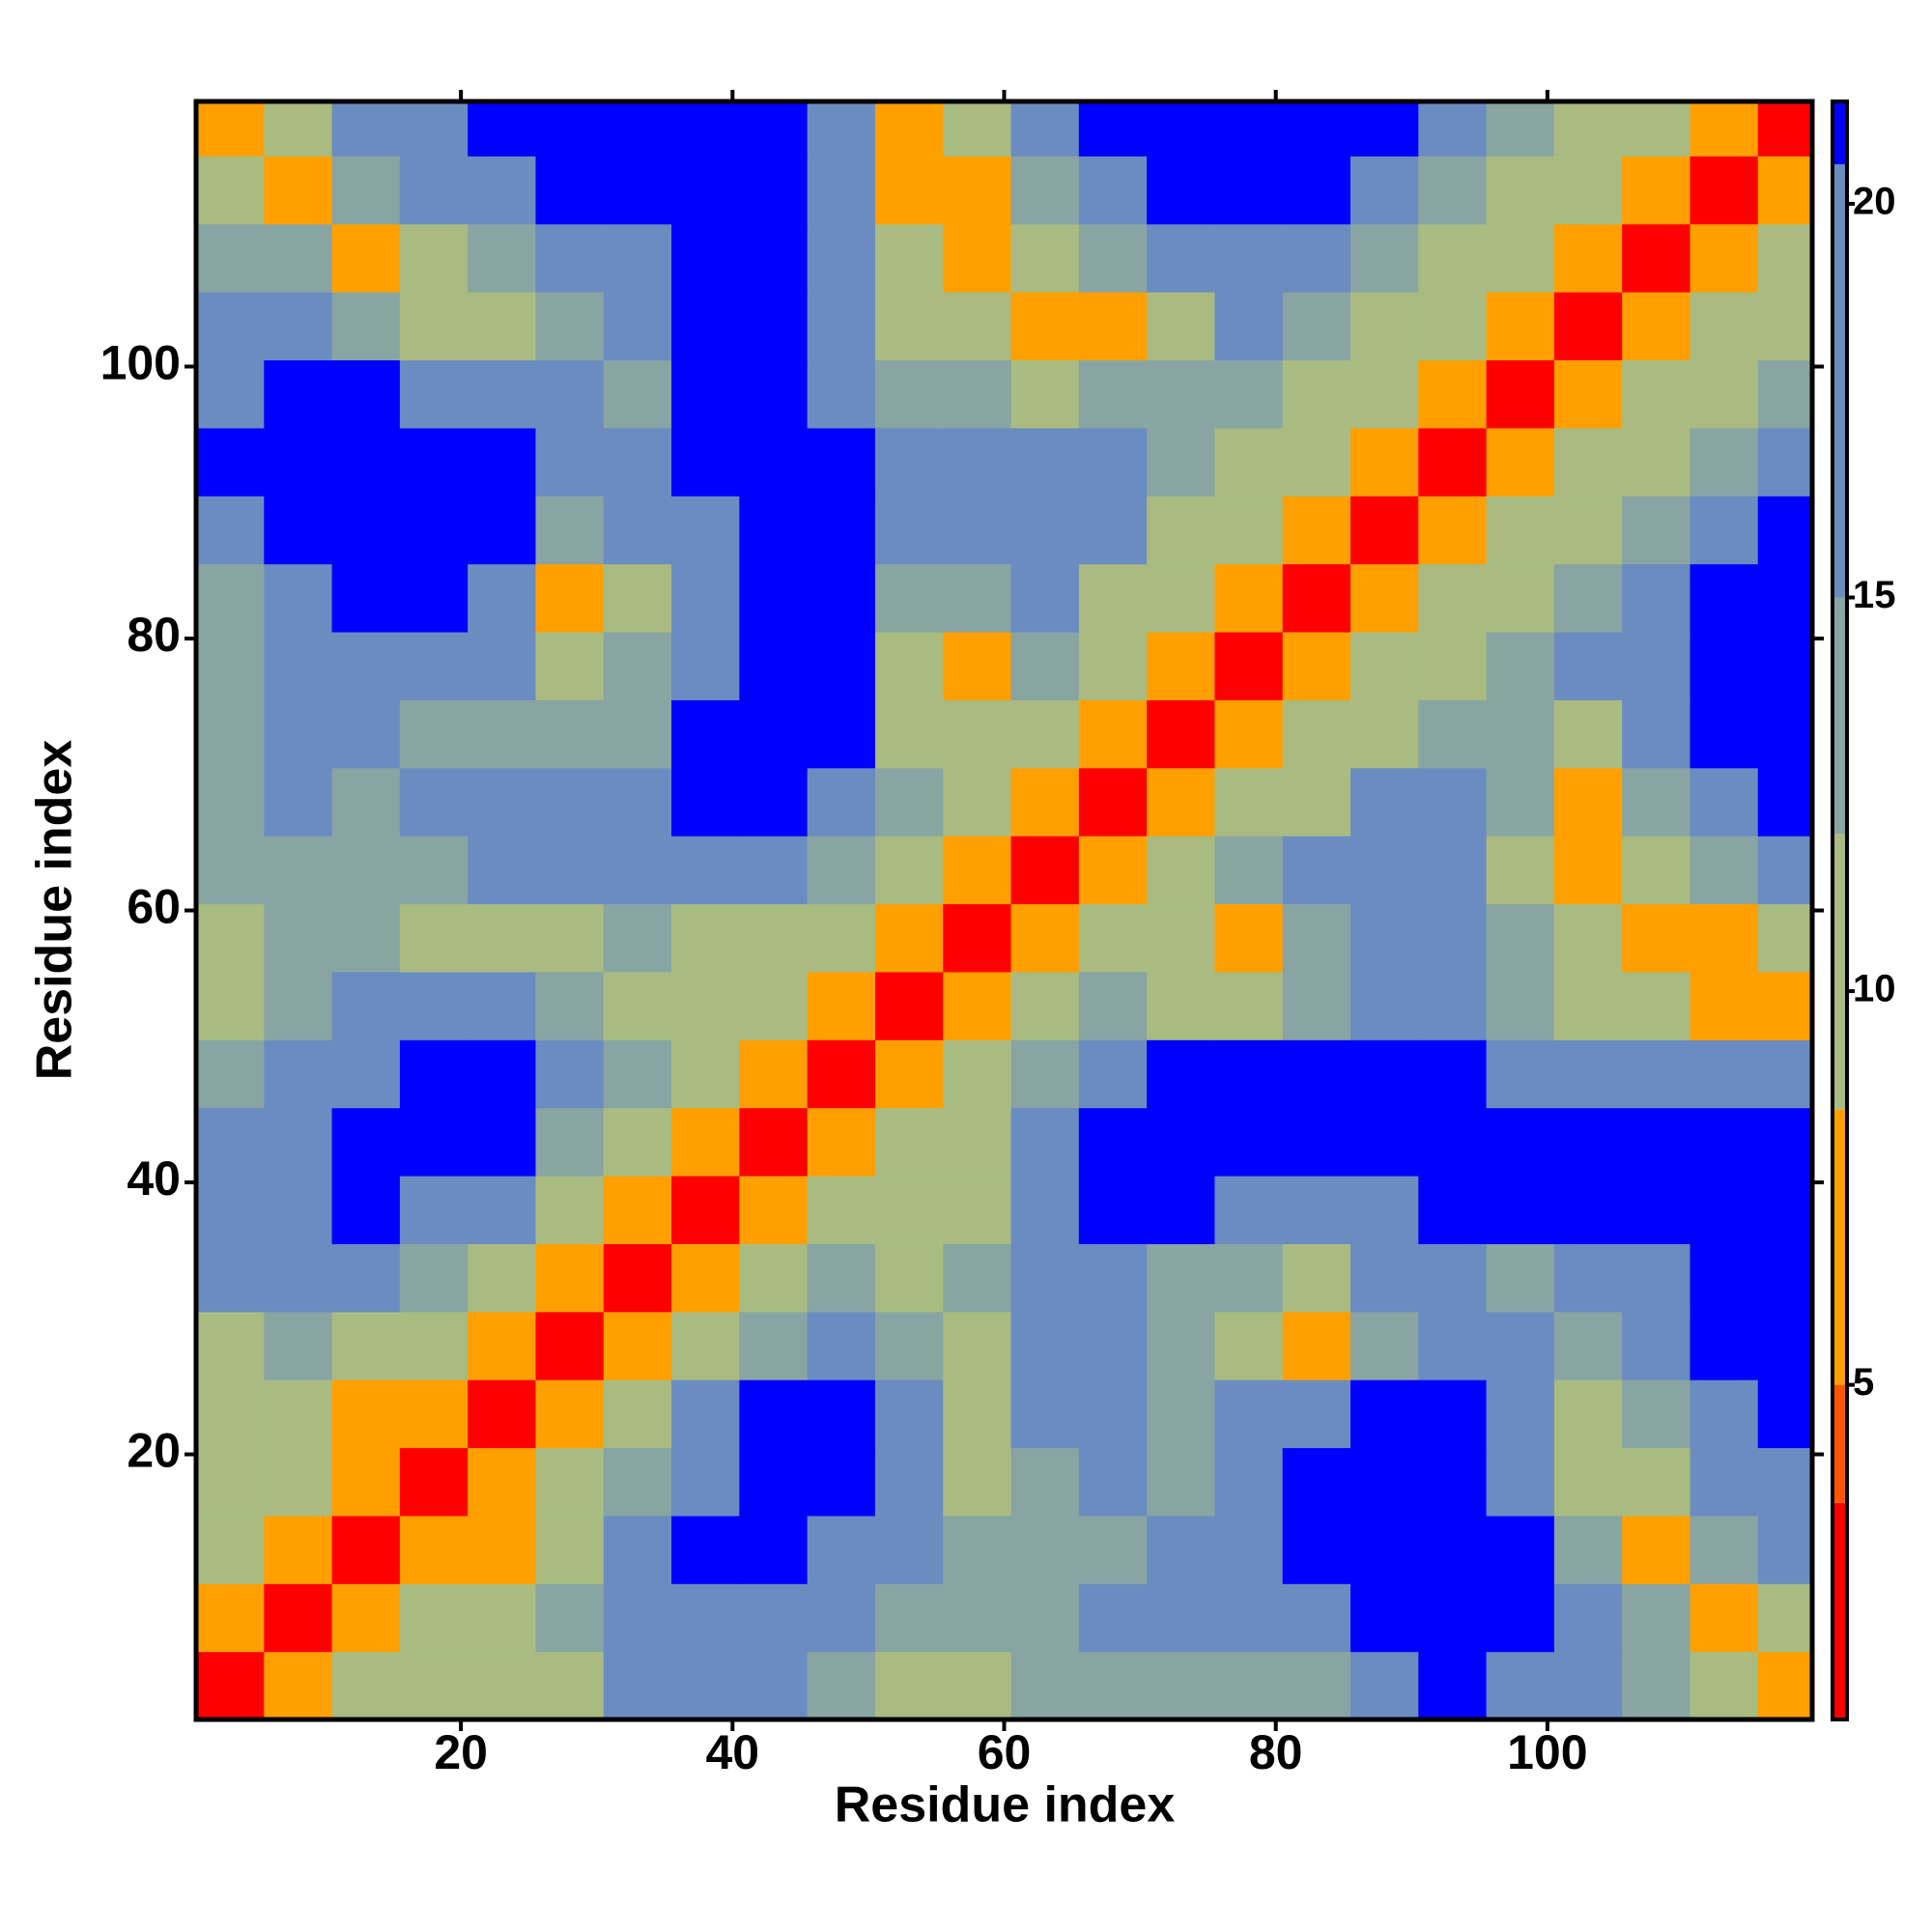 The width and height of the screenshot is (1932, 1932). I want to click on x-tick-label: 40, so click(733, 1752).